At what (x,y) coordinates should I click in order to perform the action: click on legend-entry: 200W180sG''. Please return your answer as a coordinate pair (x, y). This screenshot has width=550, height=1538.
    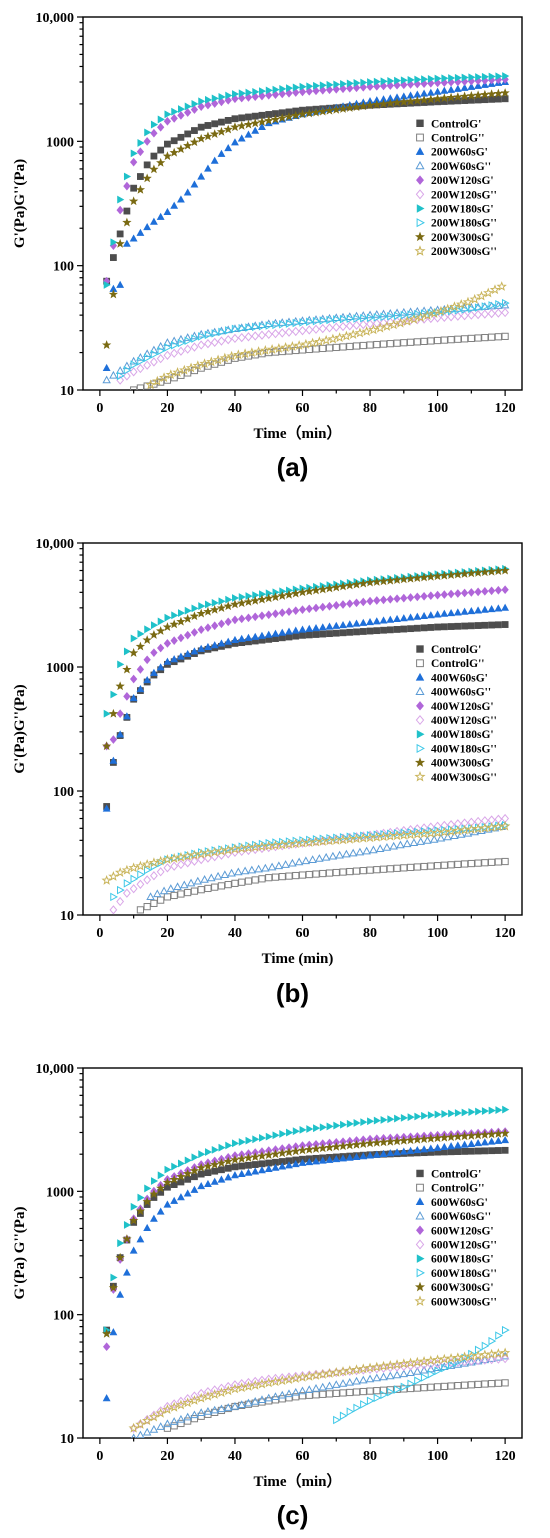
    Looking at the image, I should click on (464, 224).